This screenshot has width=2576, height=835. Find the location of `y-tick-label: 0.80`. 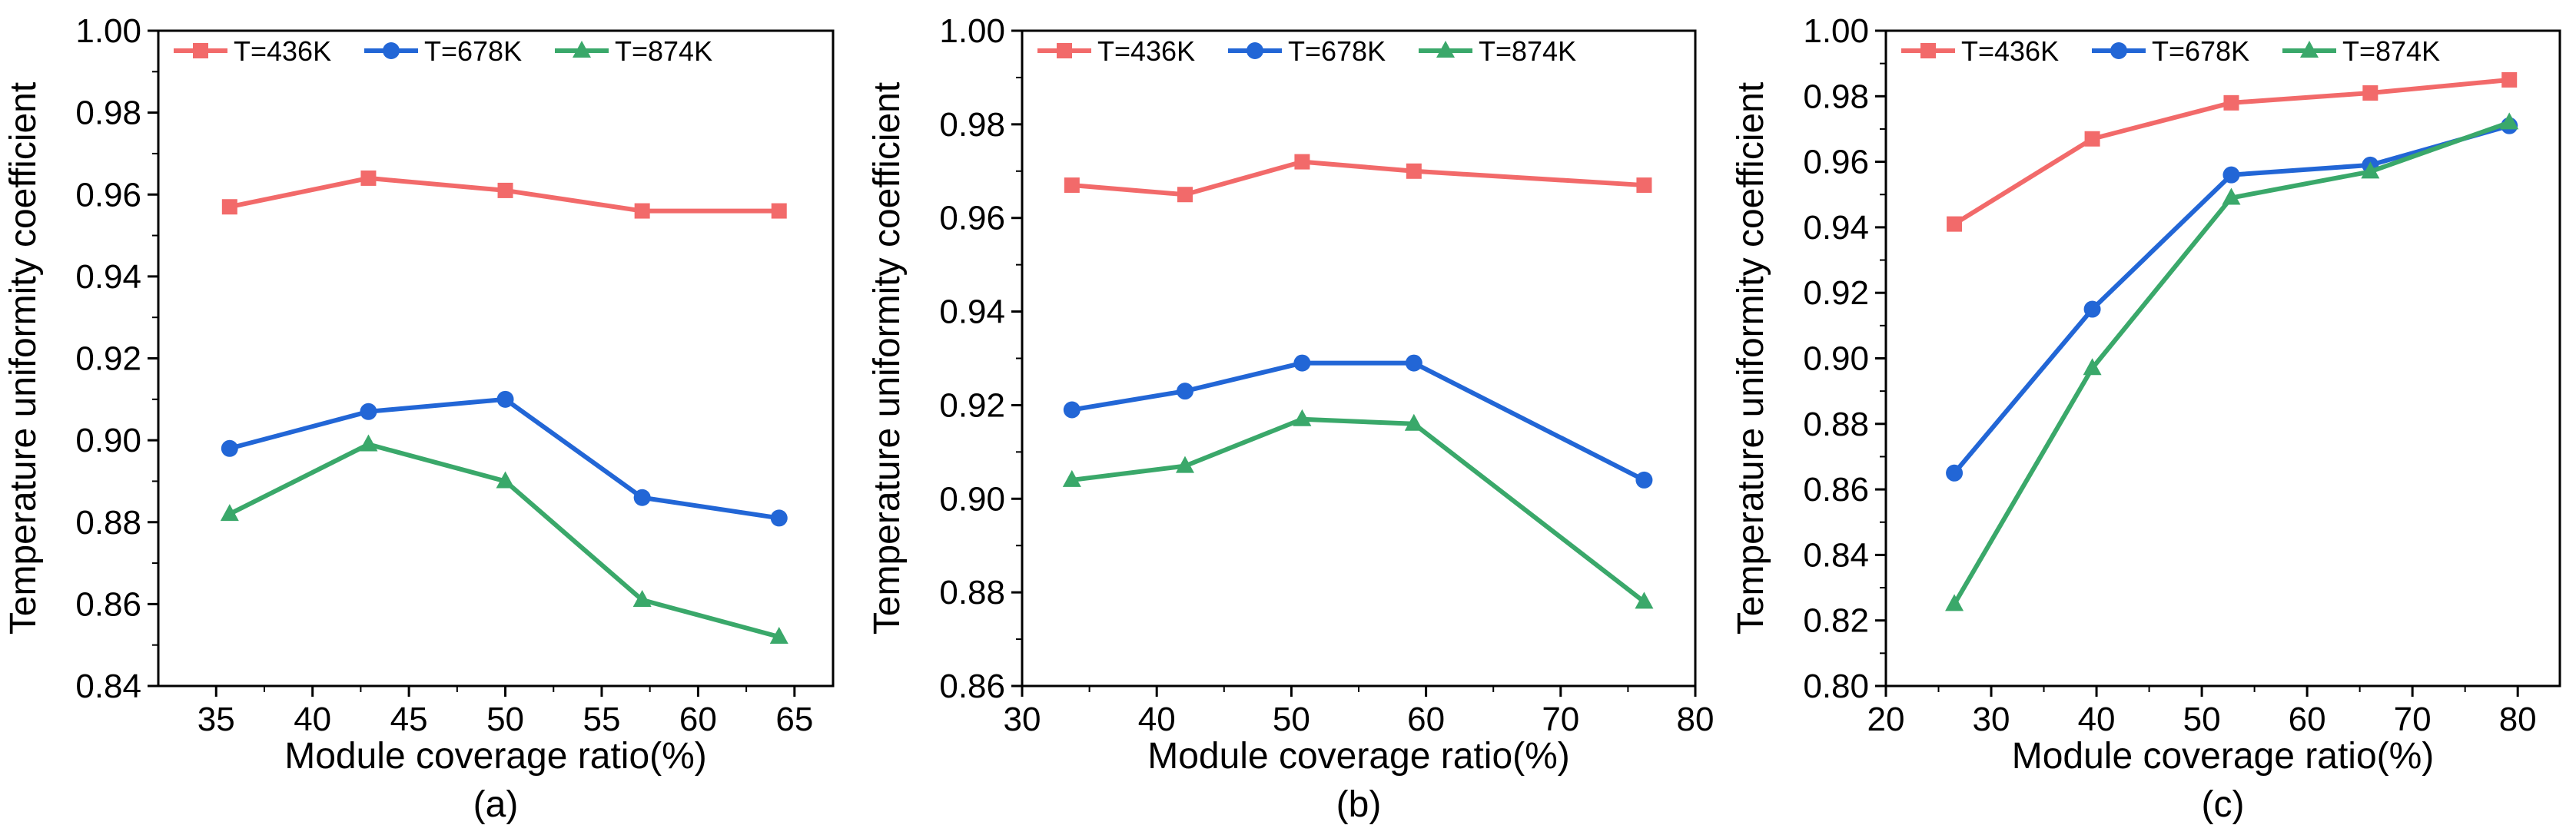

y-tick-label: 0.80 is located at coordinates (1836, 686).